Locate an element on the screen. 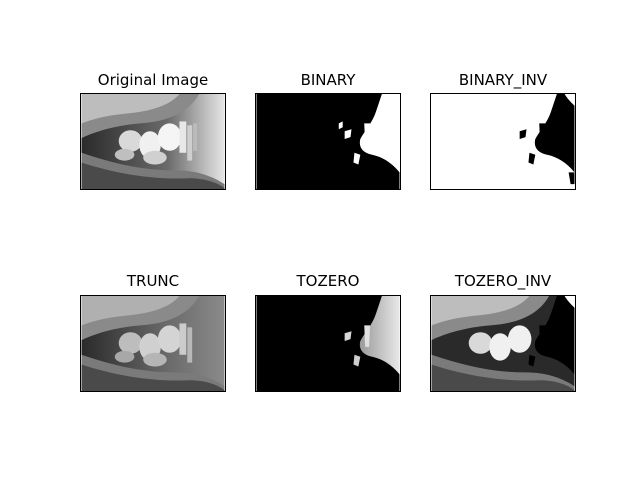 This screenshot has height=480, width=640. panel-title-tozero: TOZERO is located at coordinates (328, 281).